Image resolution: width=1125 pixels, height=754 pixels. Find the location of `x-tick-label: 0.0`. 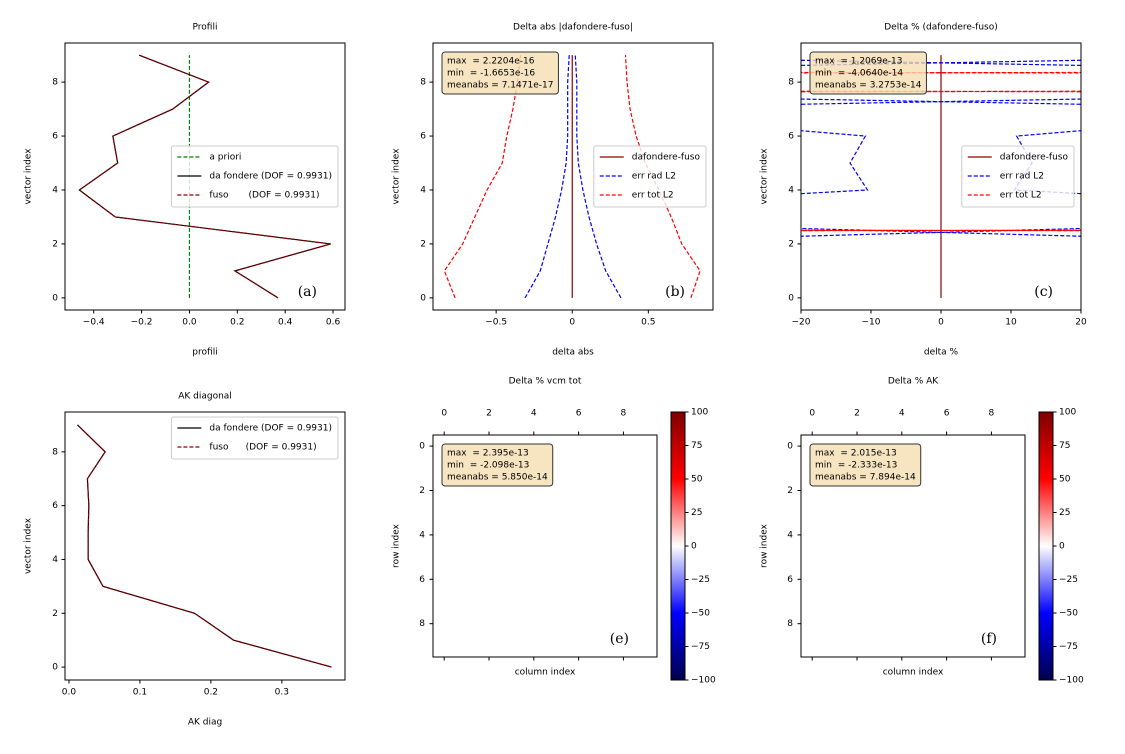

x-tick-label: 0.0 is located at coordinates (189, 323).